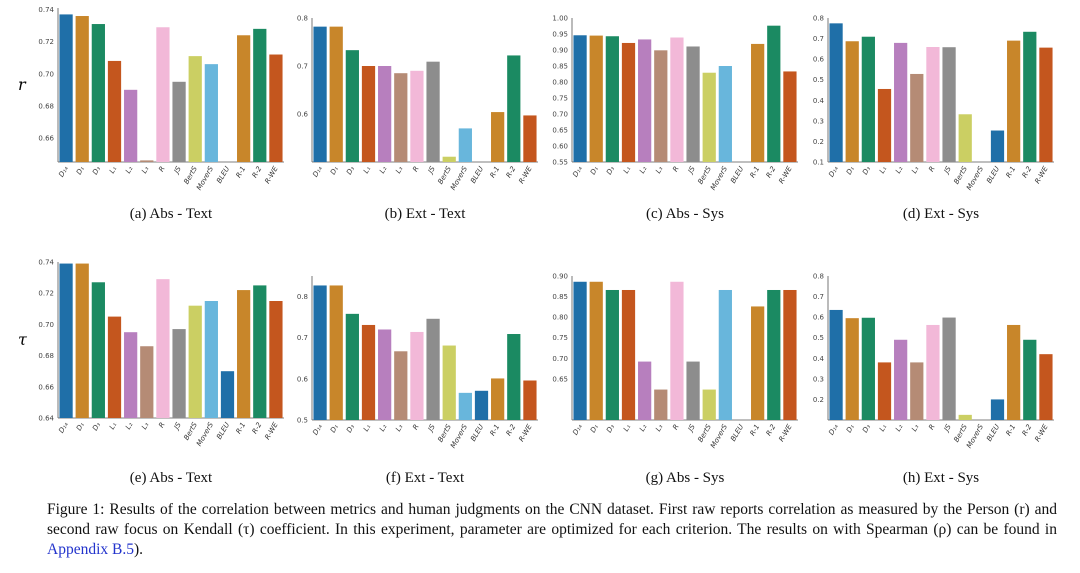  Describe the element at coordinates (383, 428) in the screenshot. I see `x-tick-label: L₂` at that location.